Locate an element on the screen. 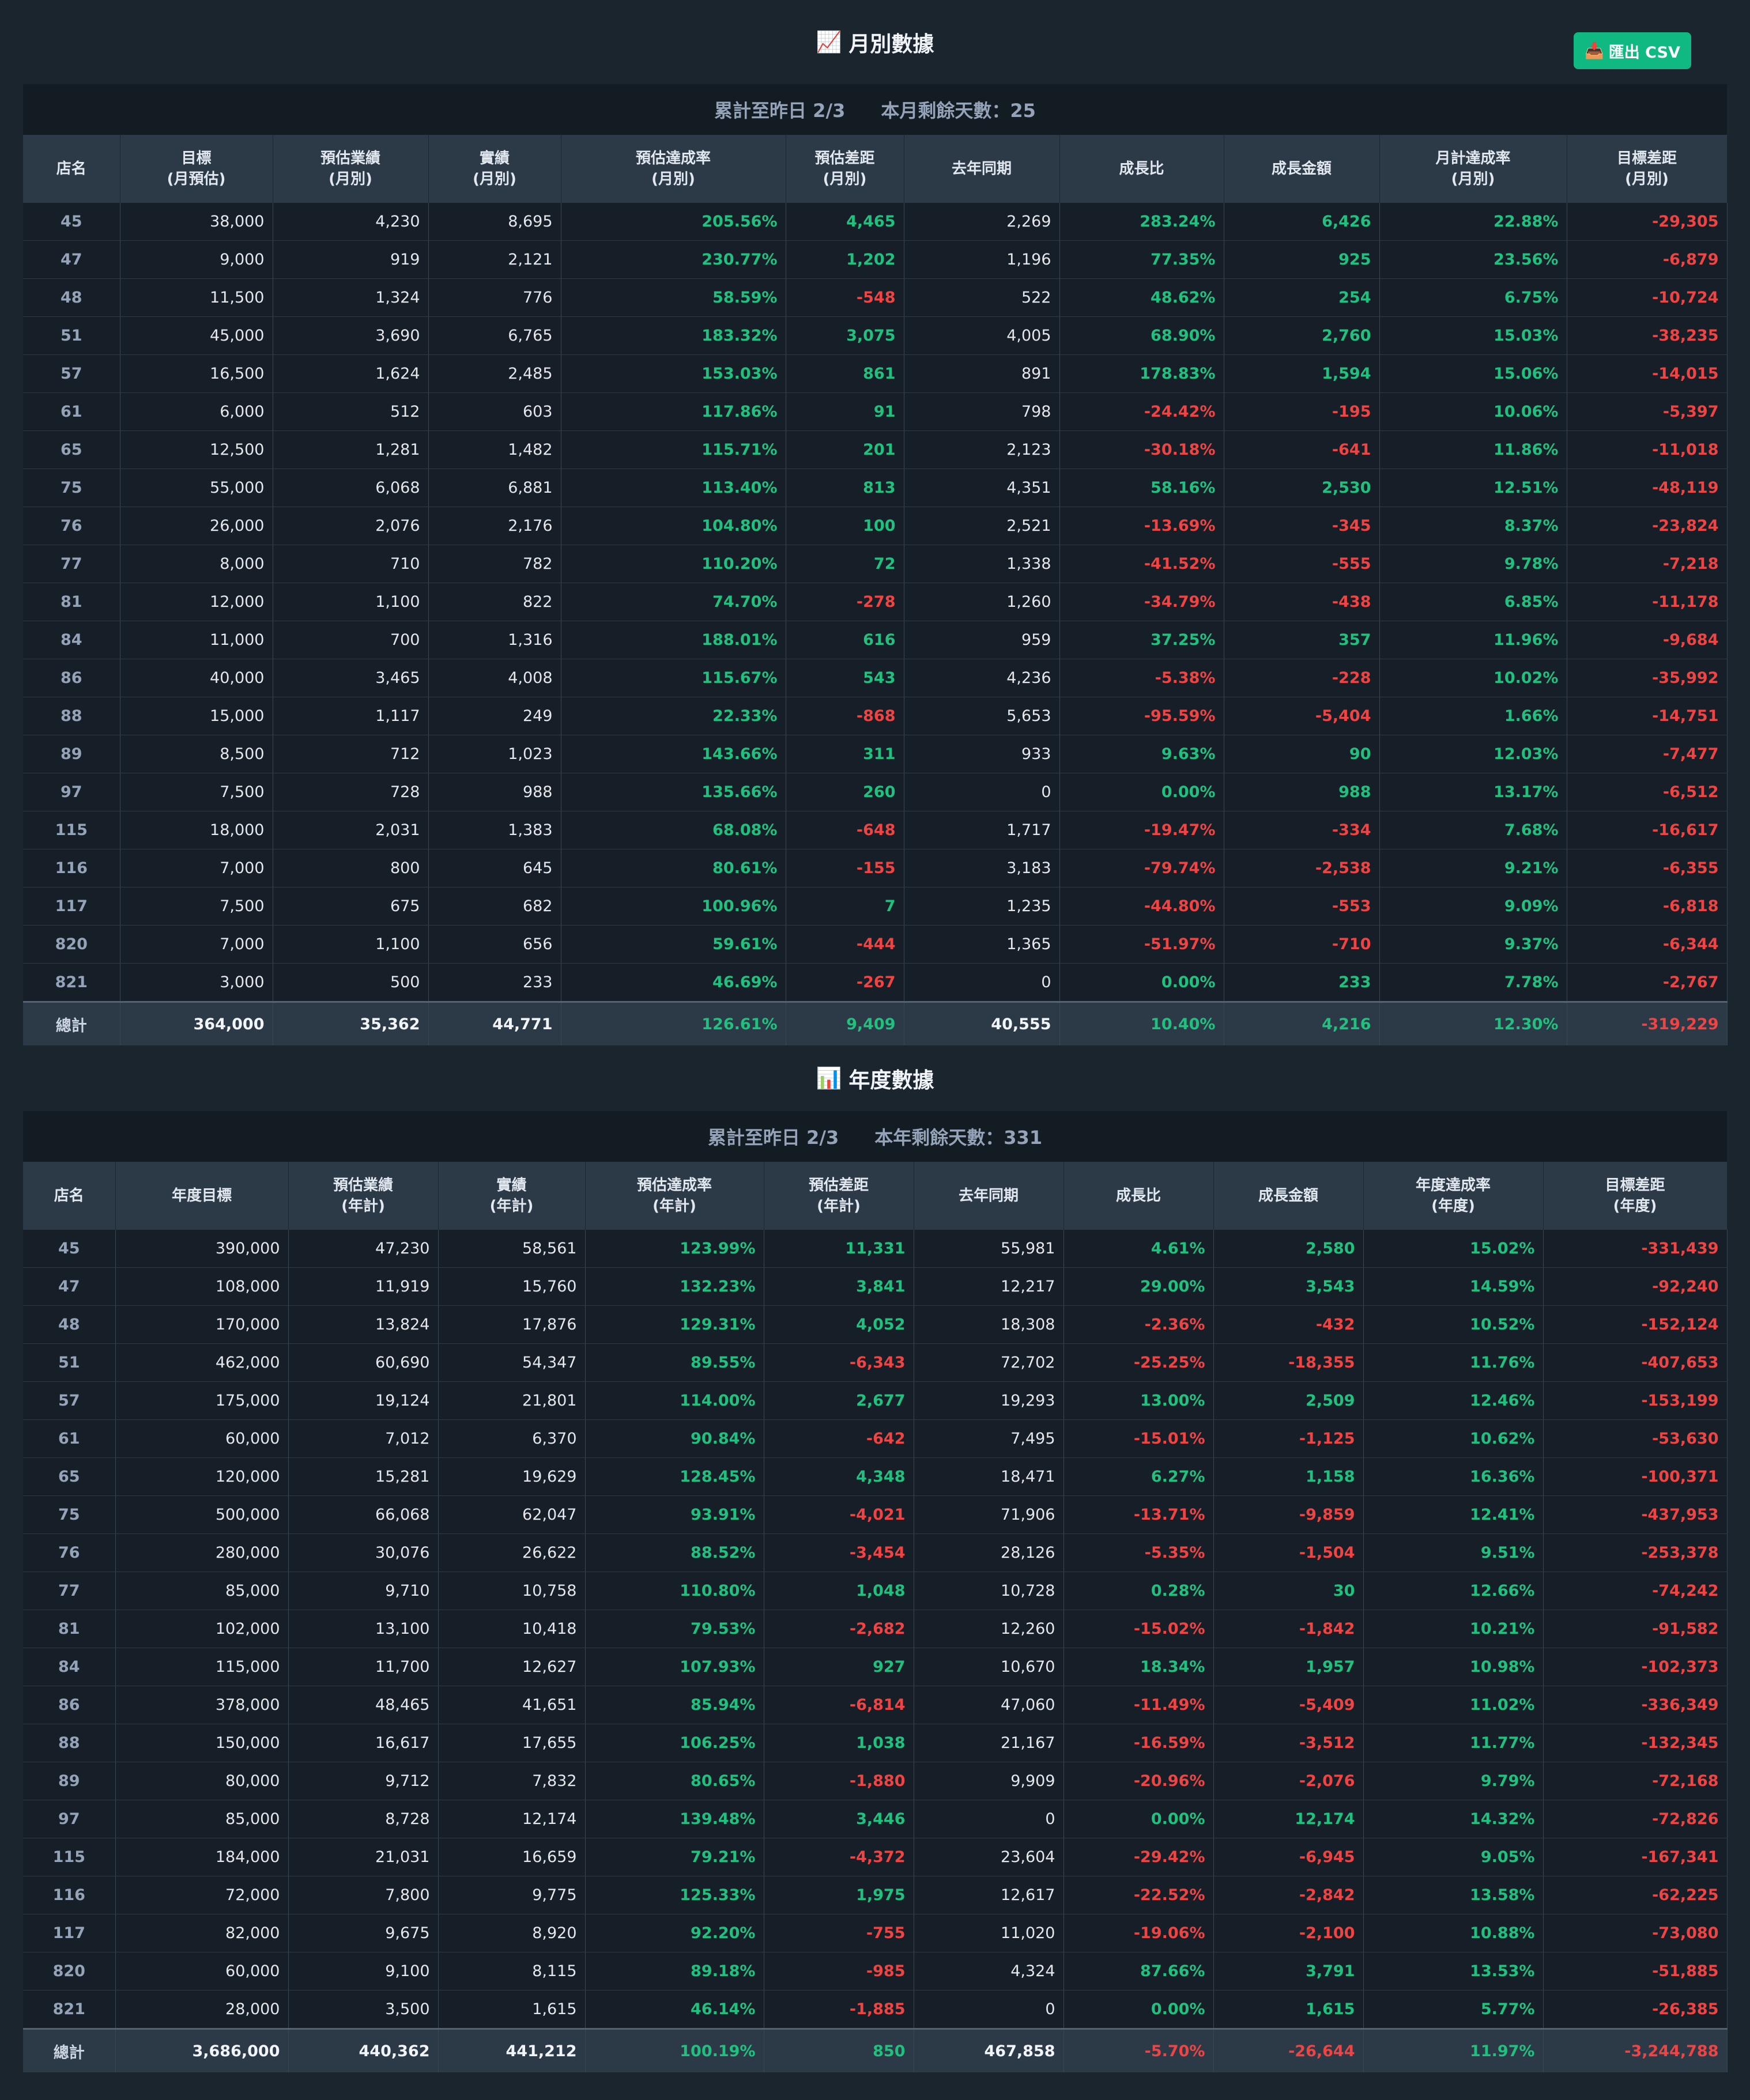 Image resolution: width=1750 pixels, height=2100 pixels. table-cell: -100,371 is located at coordinates (1635, 1476).